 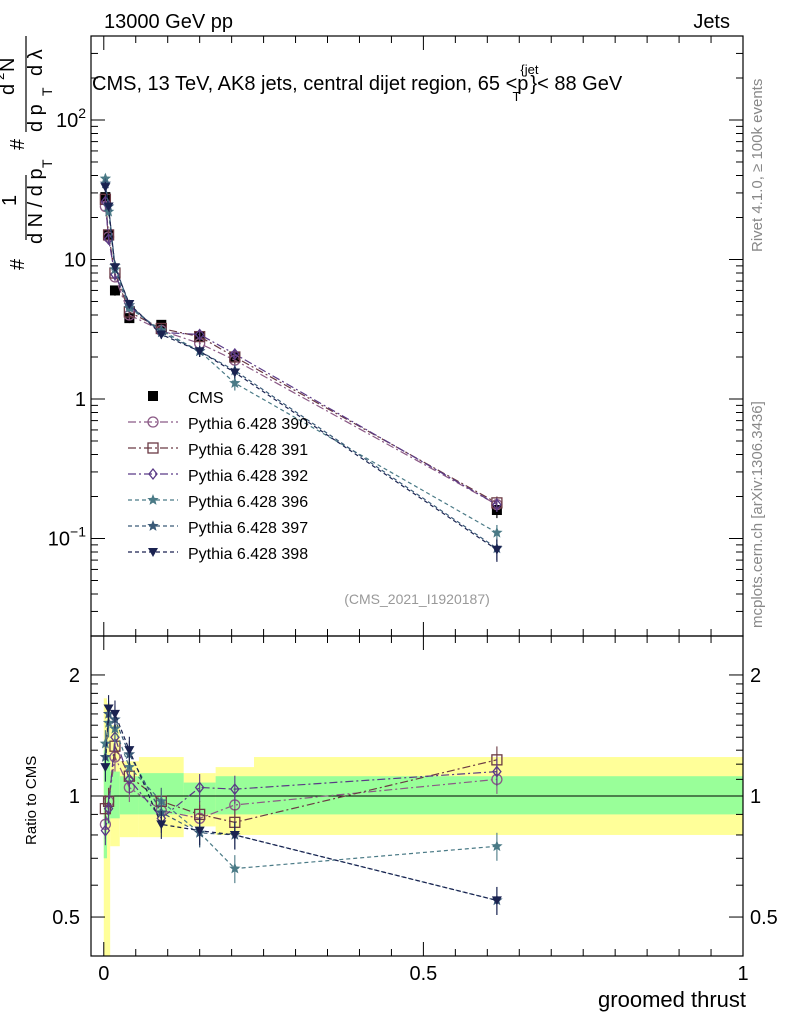 What do you see at coordinates (67, 536) in the screenshot?
I see `main-ytick-label: 10⁻¹` at bounding box center [67, 536].